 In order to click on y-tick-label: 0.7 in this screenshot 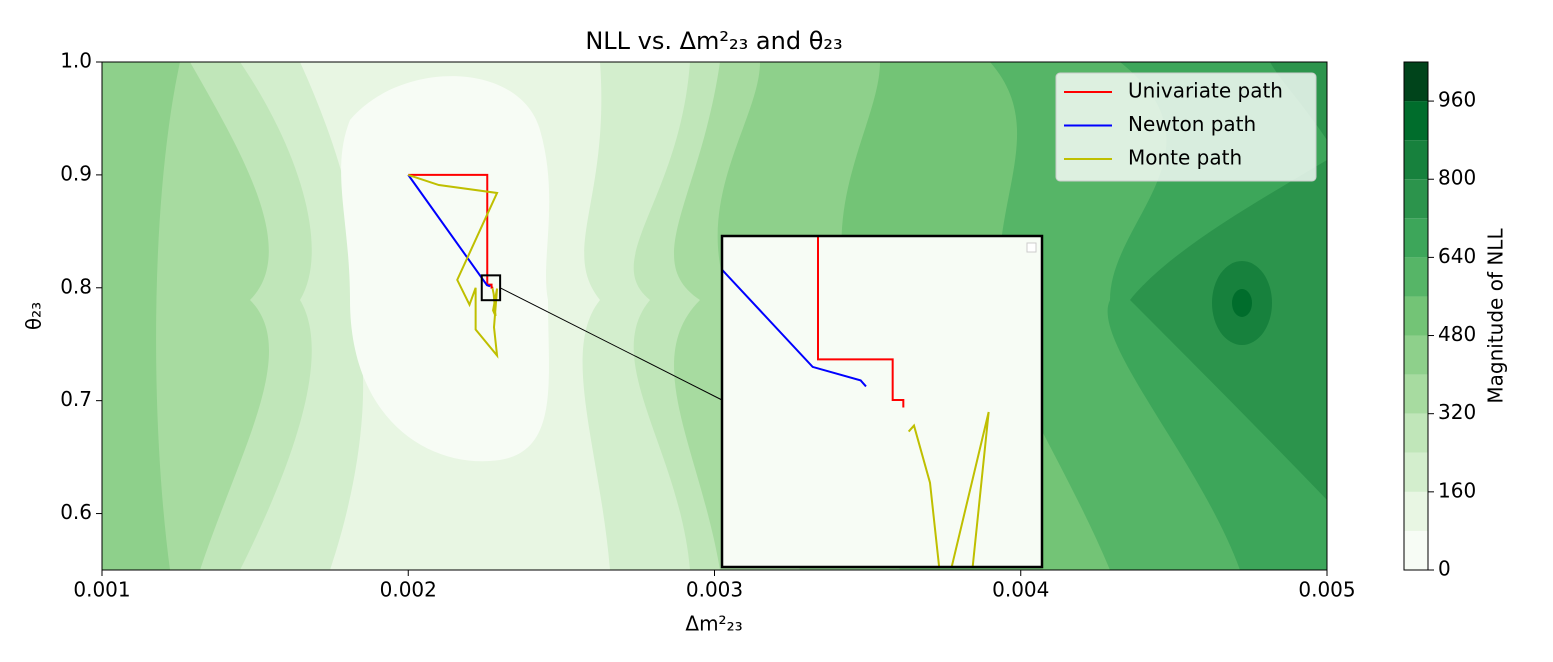, I will do `click(76, 399)`.